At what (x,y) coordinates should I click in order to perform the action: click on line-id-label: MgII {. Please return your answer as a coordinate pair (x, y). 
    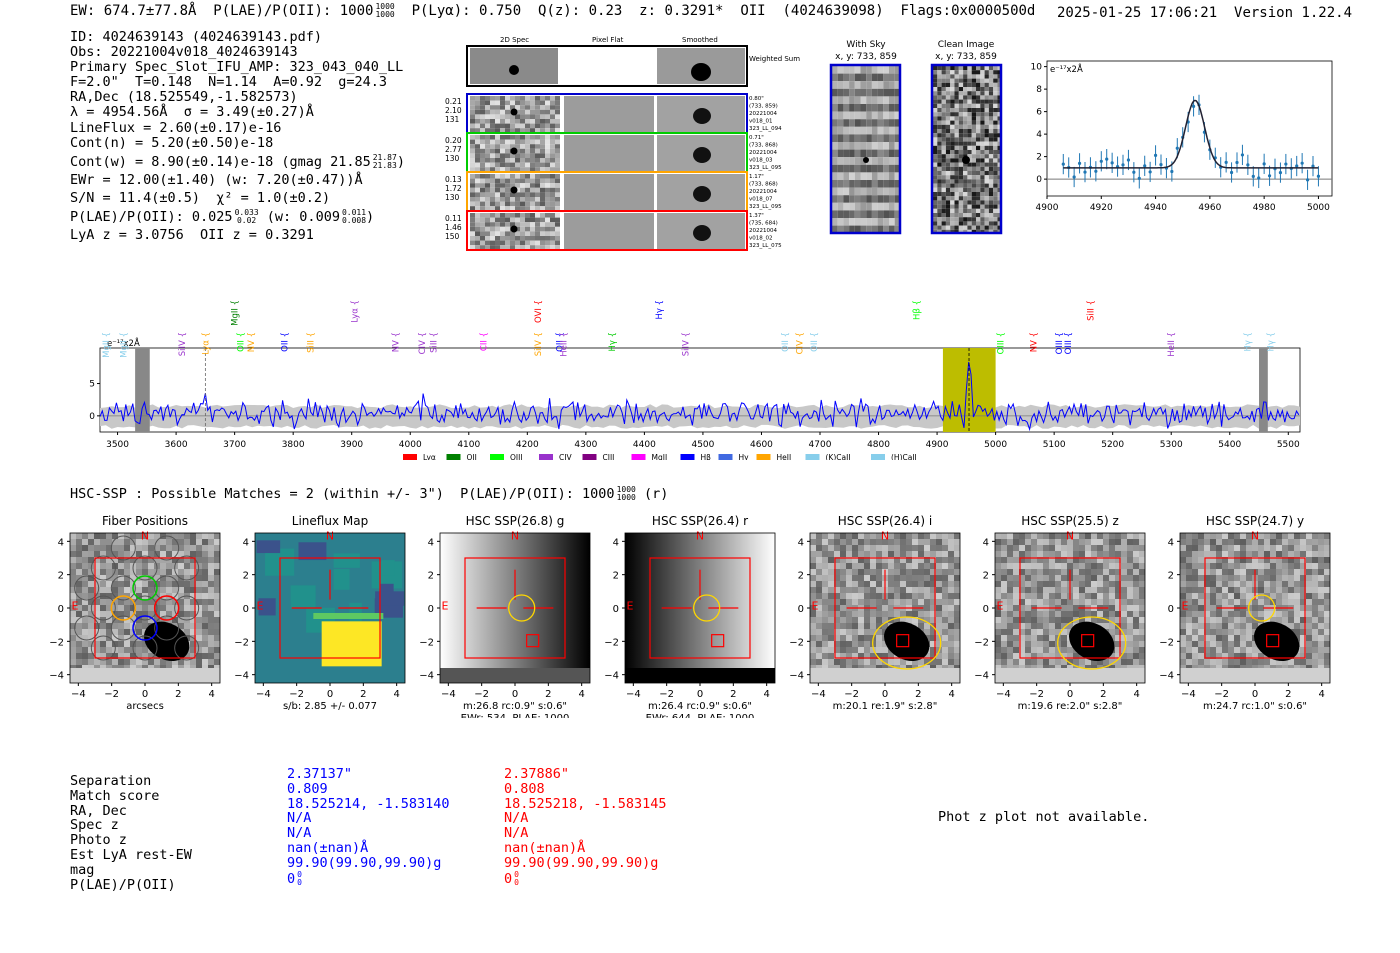
    Looking at the image, I should click on (107, 345).